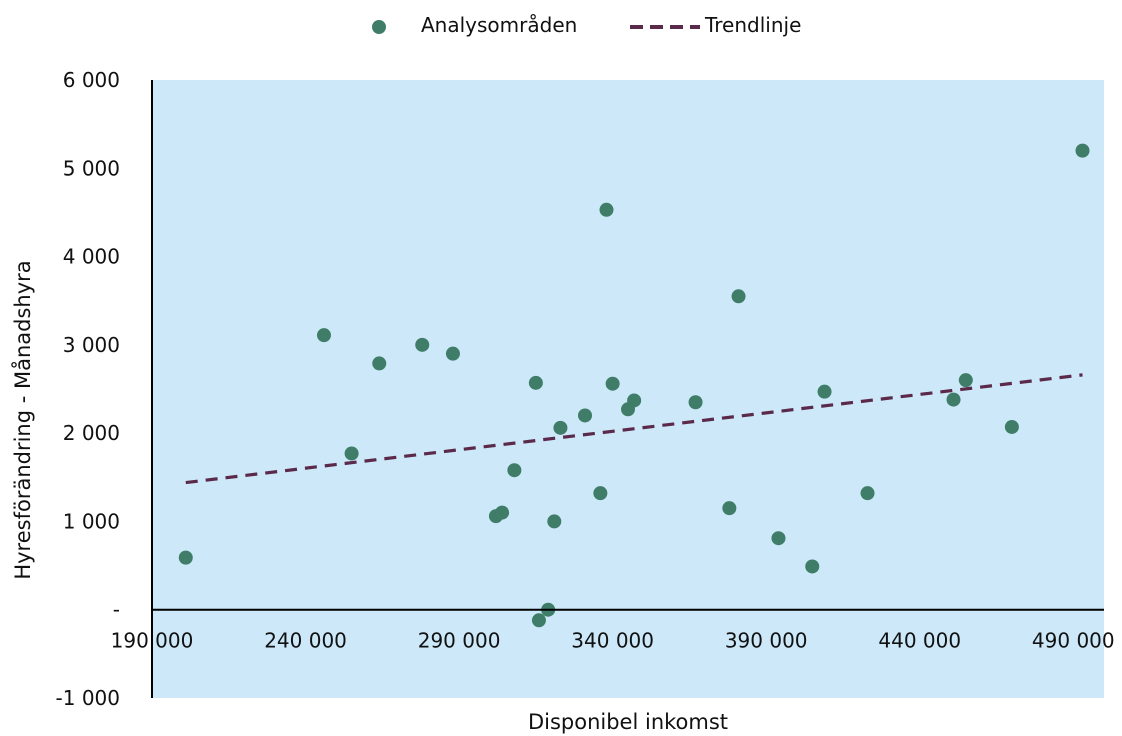  What do you see at coordinates (88, 698) in the screenshot?
I see `y-tick-label: -1 000` at bounding box center [88, 698].